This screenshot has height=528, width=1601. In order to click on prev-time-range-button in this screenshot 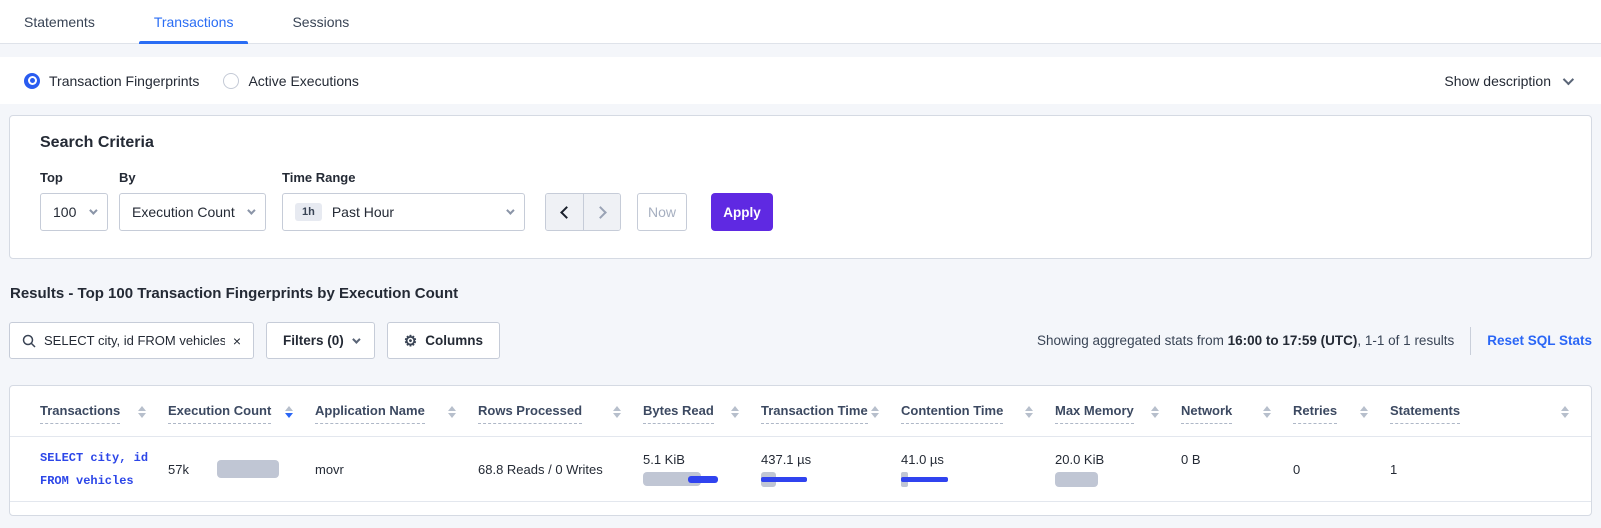, I will do `click(564, 212)`.